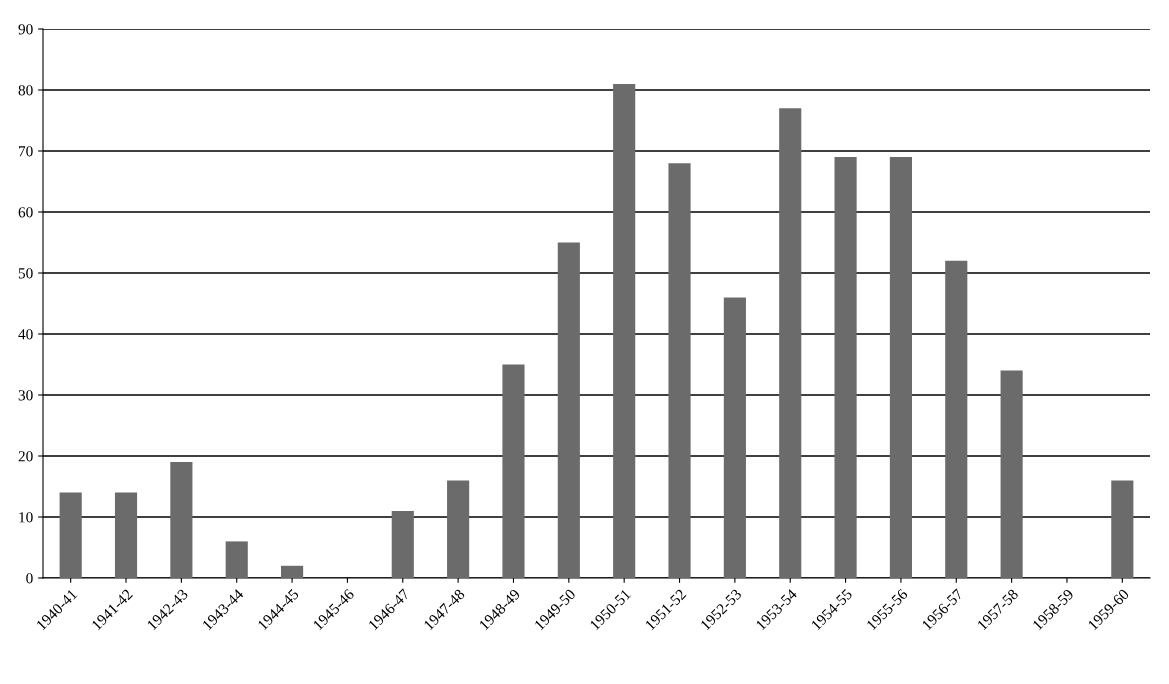 This screenshot has height=684, width=1169. I want to click on y-tick-label: 60, so click(25, 212).